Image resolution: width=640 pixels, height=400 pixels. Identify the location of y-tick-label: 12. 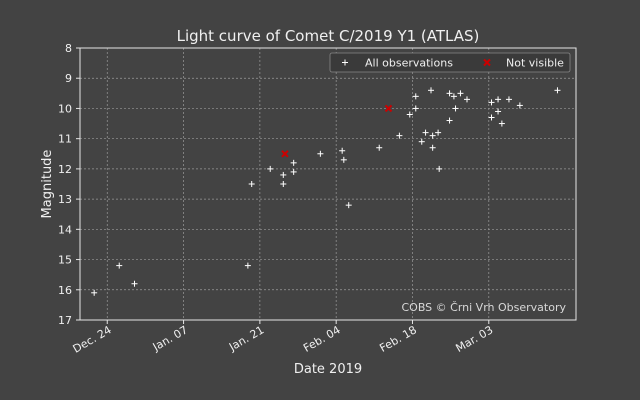
(65, 169).